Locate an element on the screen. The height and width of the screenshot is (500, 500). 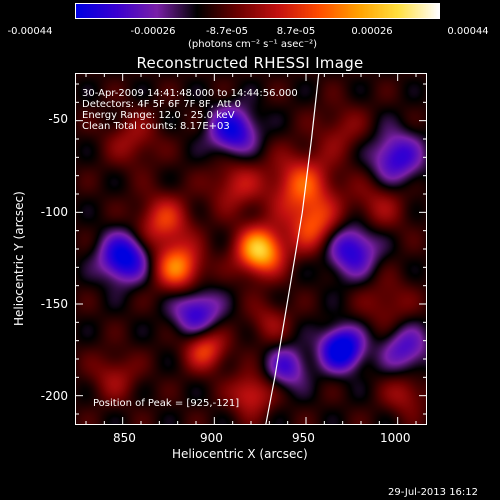
info-detectors: Detectors: 4F 5F 6F 7F 8F, Att 0 is located at coordinates (162, 104).